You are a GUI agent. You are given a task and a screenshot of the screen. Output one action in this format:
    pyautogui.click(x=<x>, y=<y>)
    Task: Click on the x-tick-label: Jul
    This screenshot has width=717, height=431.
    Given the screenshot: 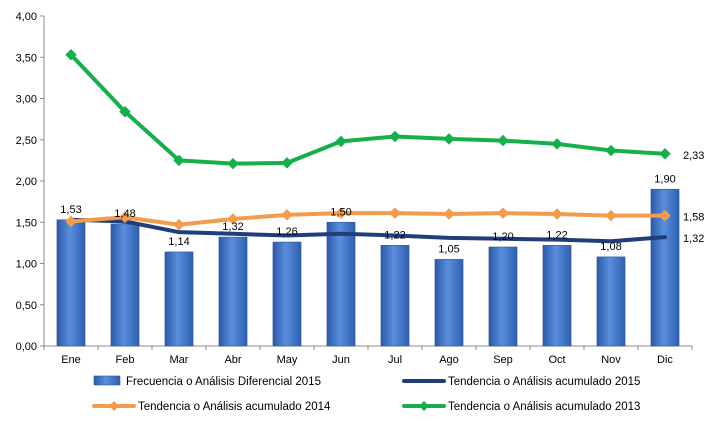 What is the action you would take?
    pyautogui.click(x=395, y=360)
    